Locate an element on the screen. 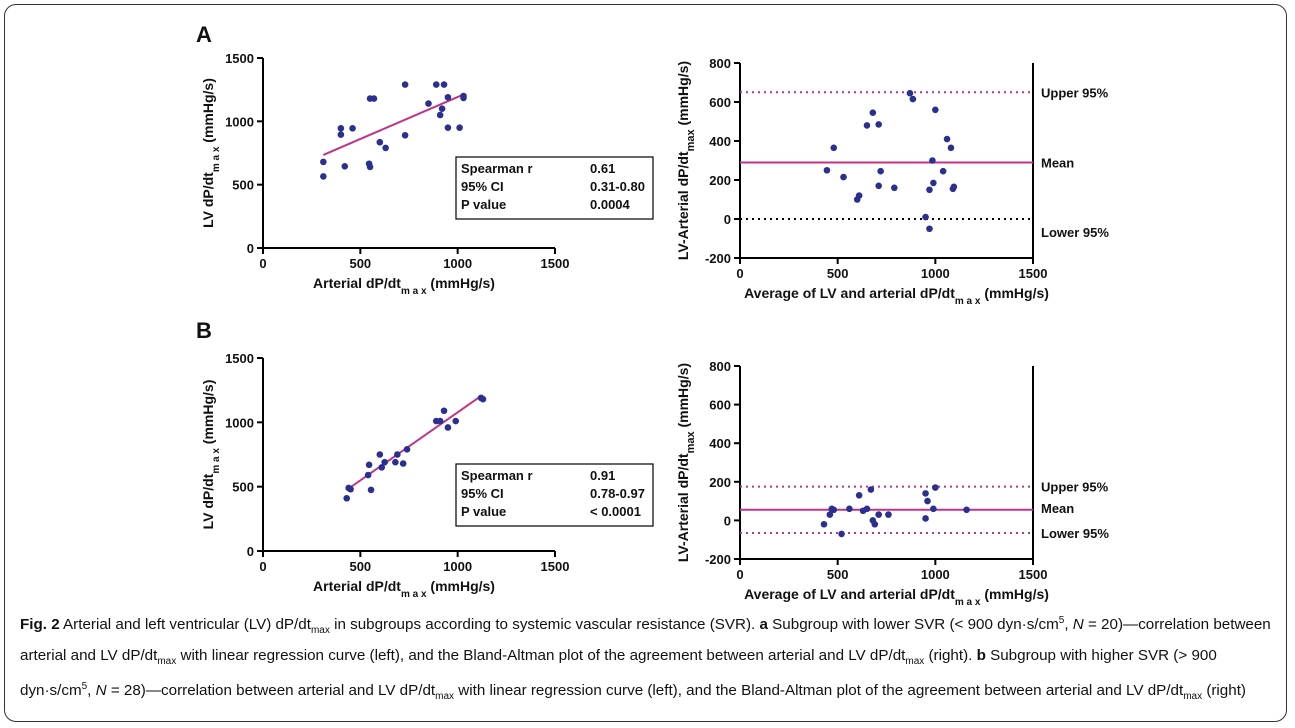 The image size is (1295, 728). stats-label: Spearman r is located at coordinates (497, 475).